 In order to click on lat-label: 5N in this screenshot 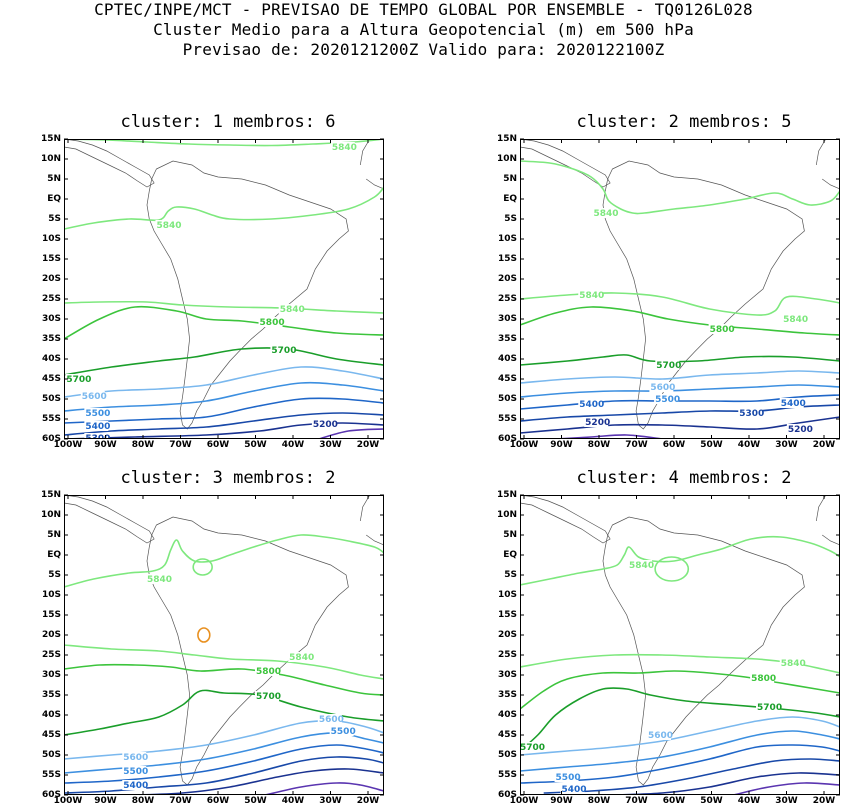, I will do `click(54, 179)`.